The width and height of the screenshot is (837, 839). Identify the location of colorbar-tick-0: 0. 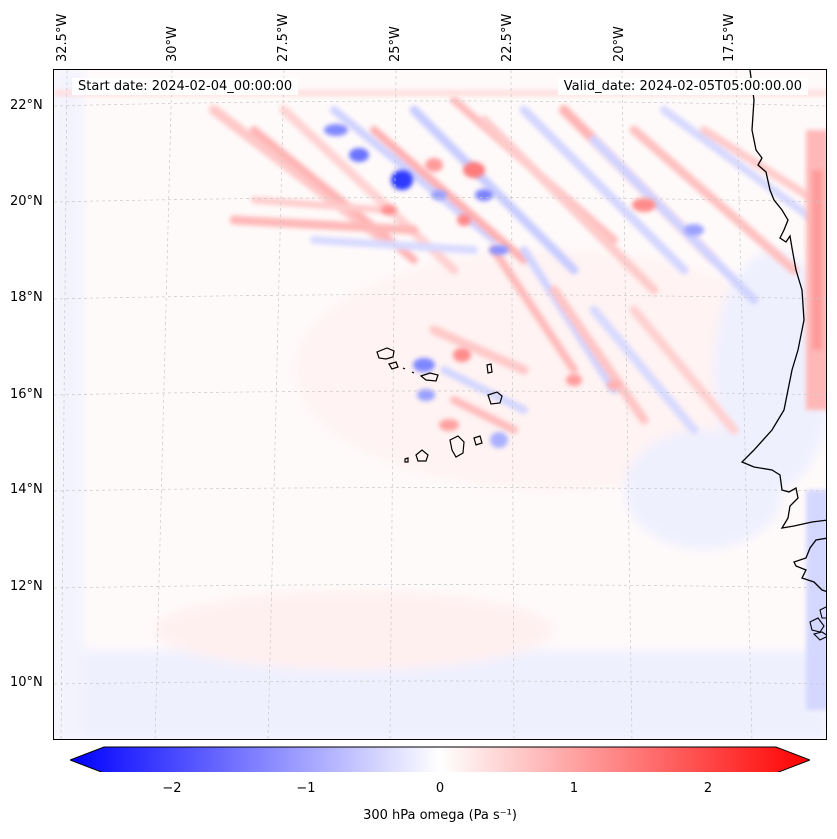
(440, 788).